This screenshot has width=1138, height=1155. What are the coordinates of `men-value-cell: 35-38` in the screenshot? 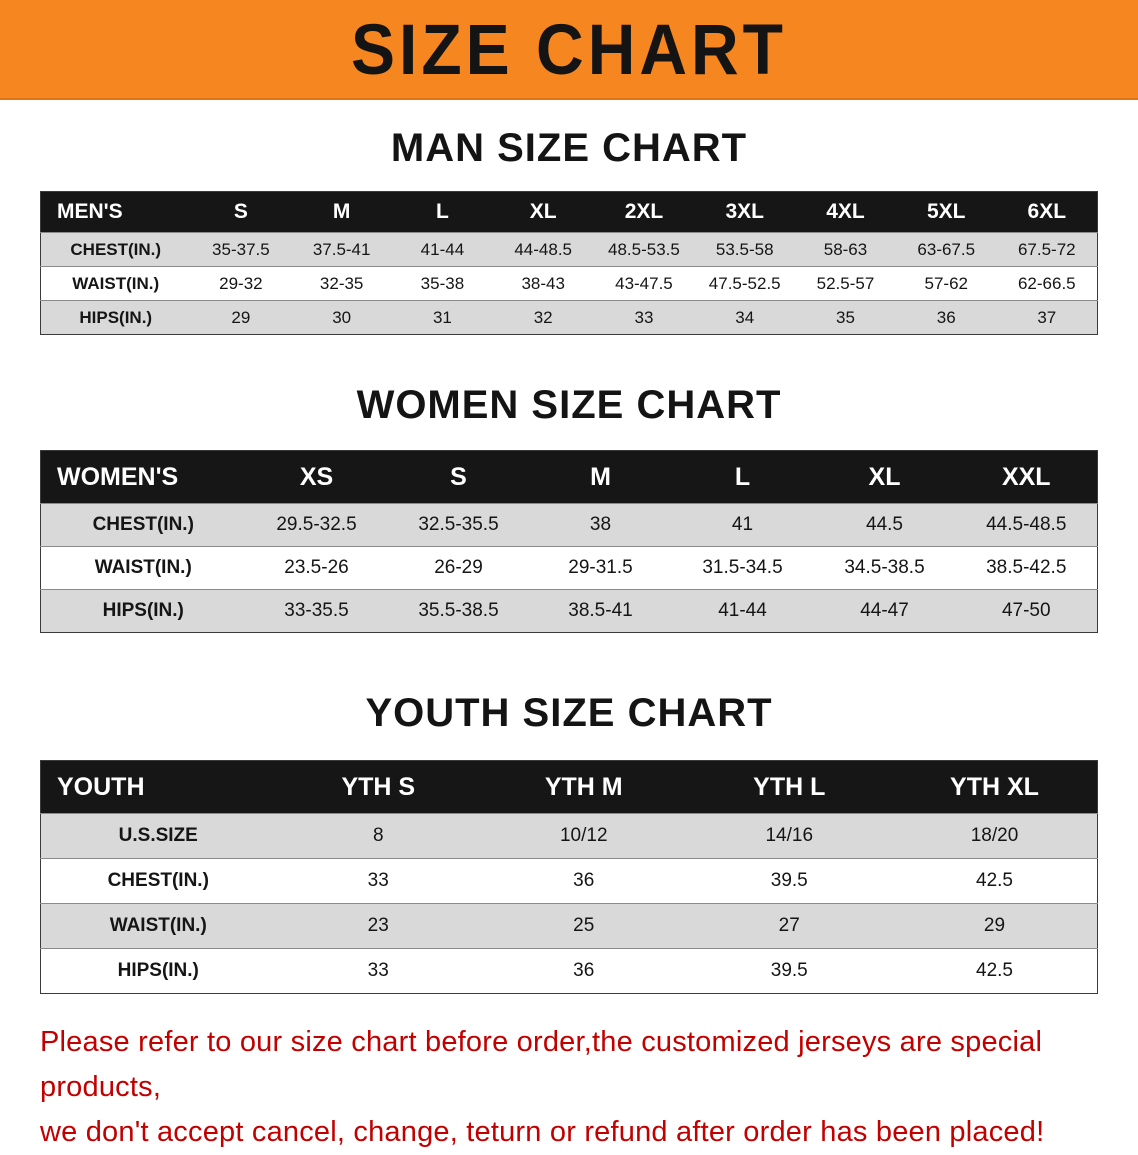 It's located at (442, 283).